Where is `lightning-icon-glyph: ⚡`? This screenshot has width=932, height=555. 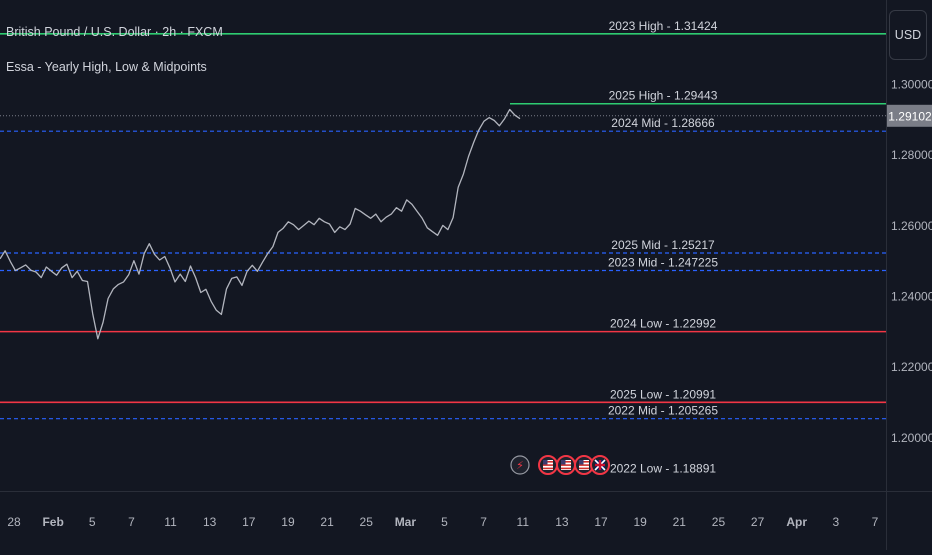 lightning-icon-glyph: ⚡ is located at coordinates (520, 466).